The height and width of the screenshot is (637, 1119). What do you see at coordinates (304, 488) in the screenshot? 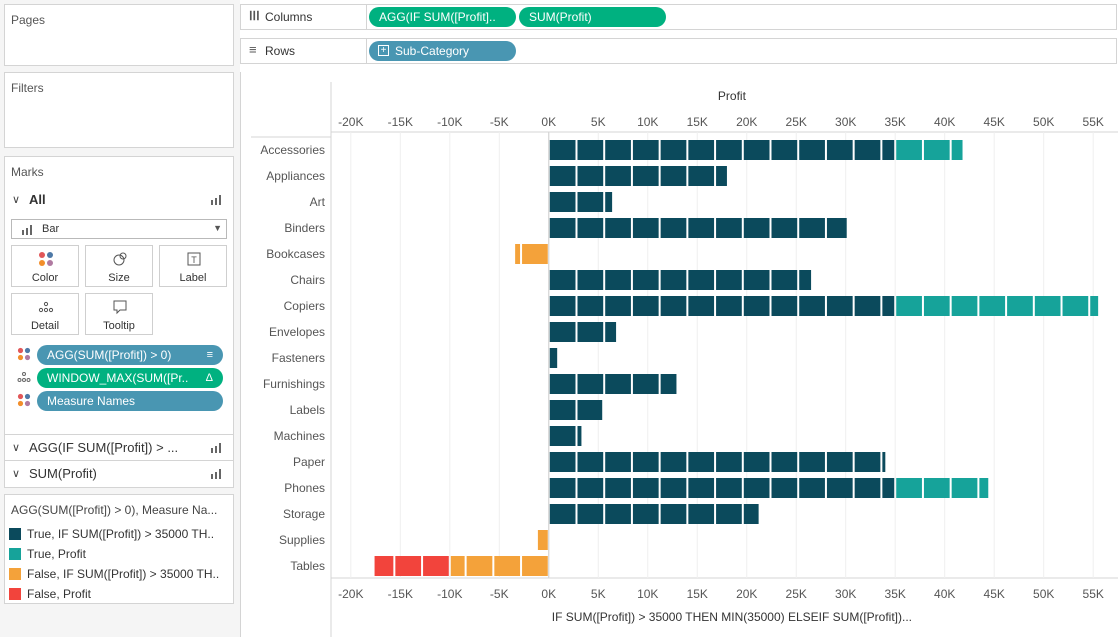
I see `category-label: Phones` at bounding box center [304, 488].